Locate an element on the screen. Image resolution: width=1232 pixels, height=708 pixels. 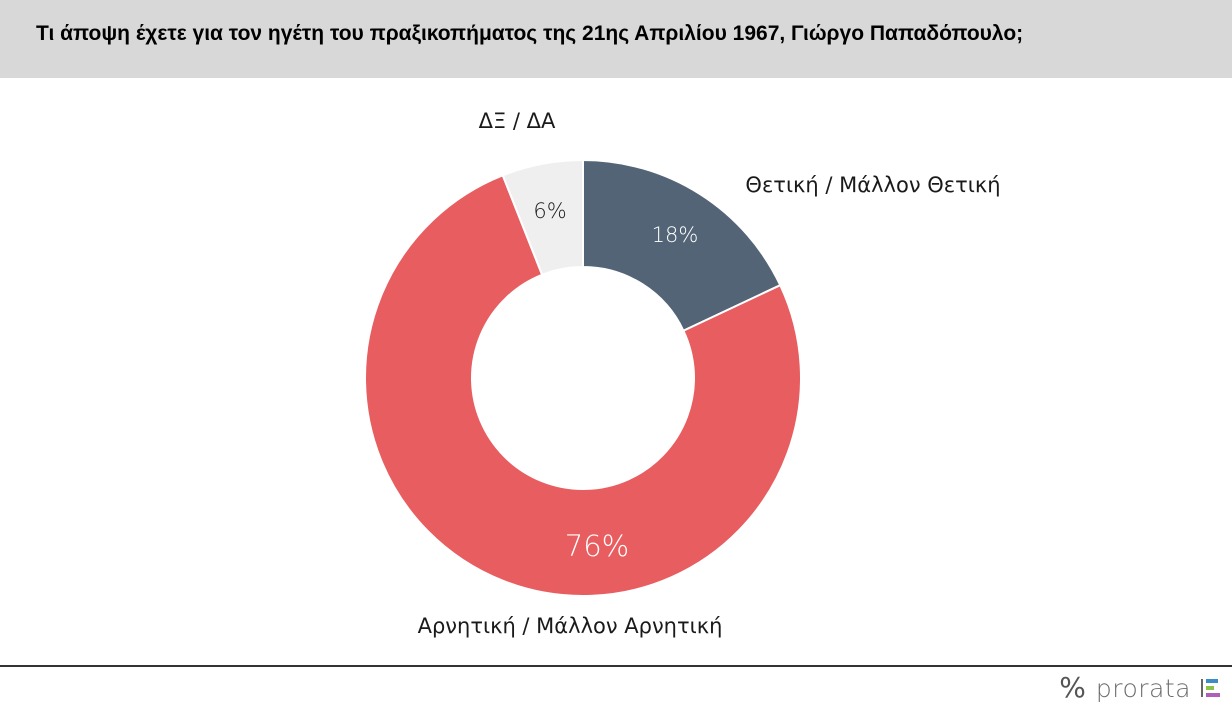
category-label-positive: Θετική / Μάλλον Θετική is located at coordinates (872, 185).